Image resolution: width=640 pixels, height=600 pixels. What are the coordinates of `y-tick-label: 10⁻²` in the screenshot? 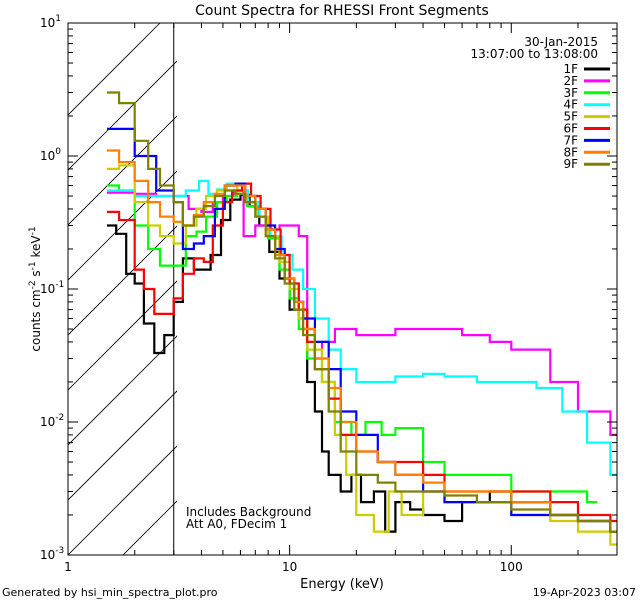 It's located at (52, 421).